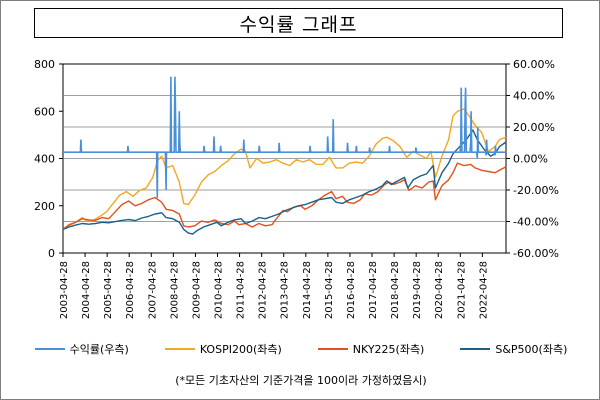  I want to click on chart-title-box: 수익률 그래프, so click(298, 23).